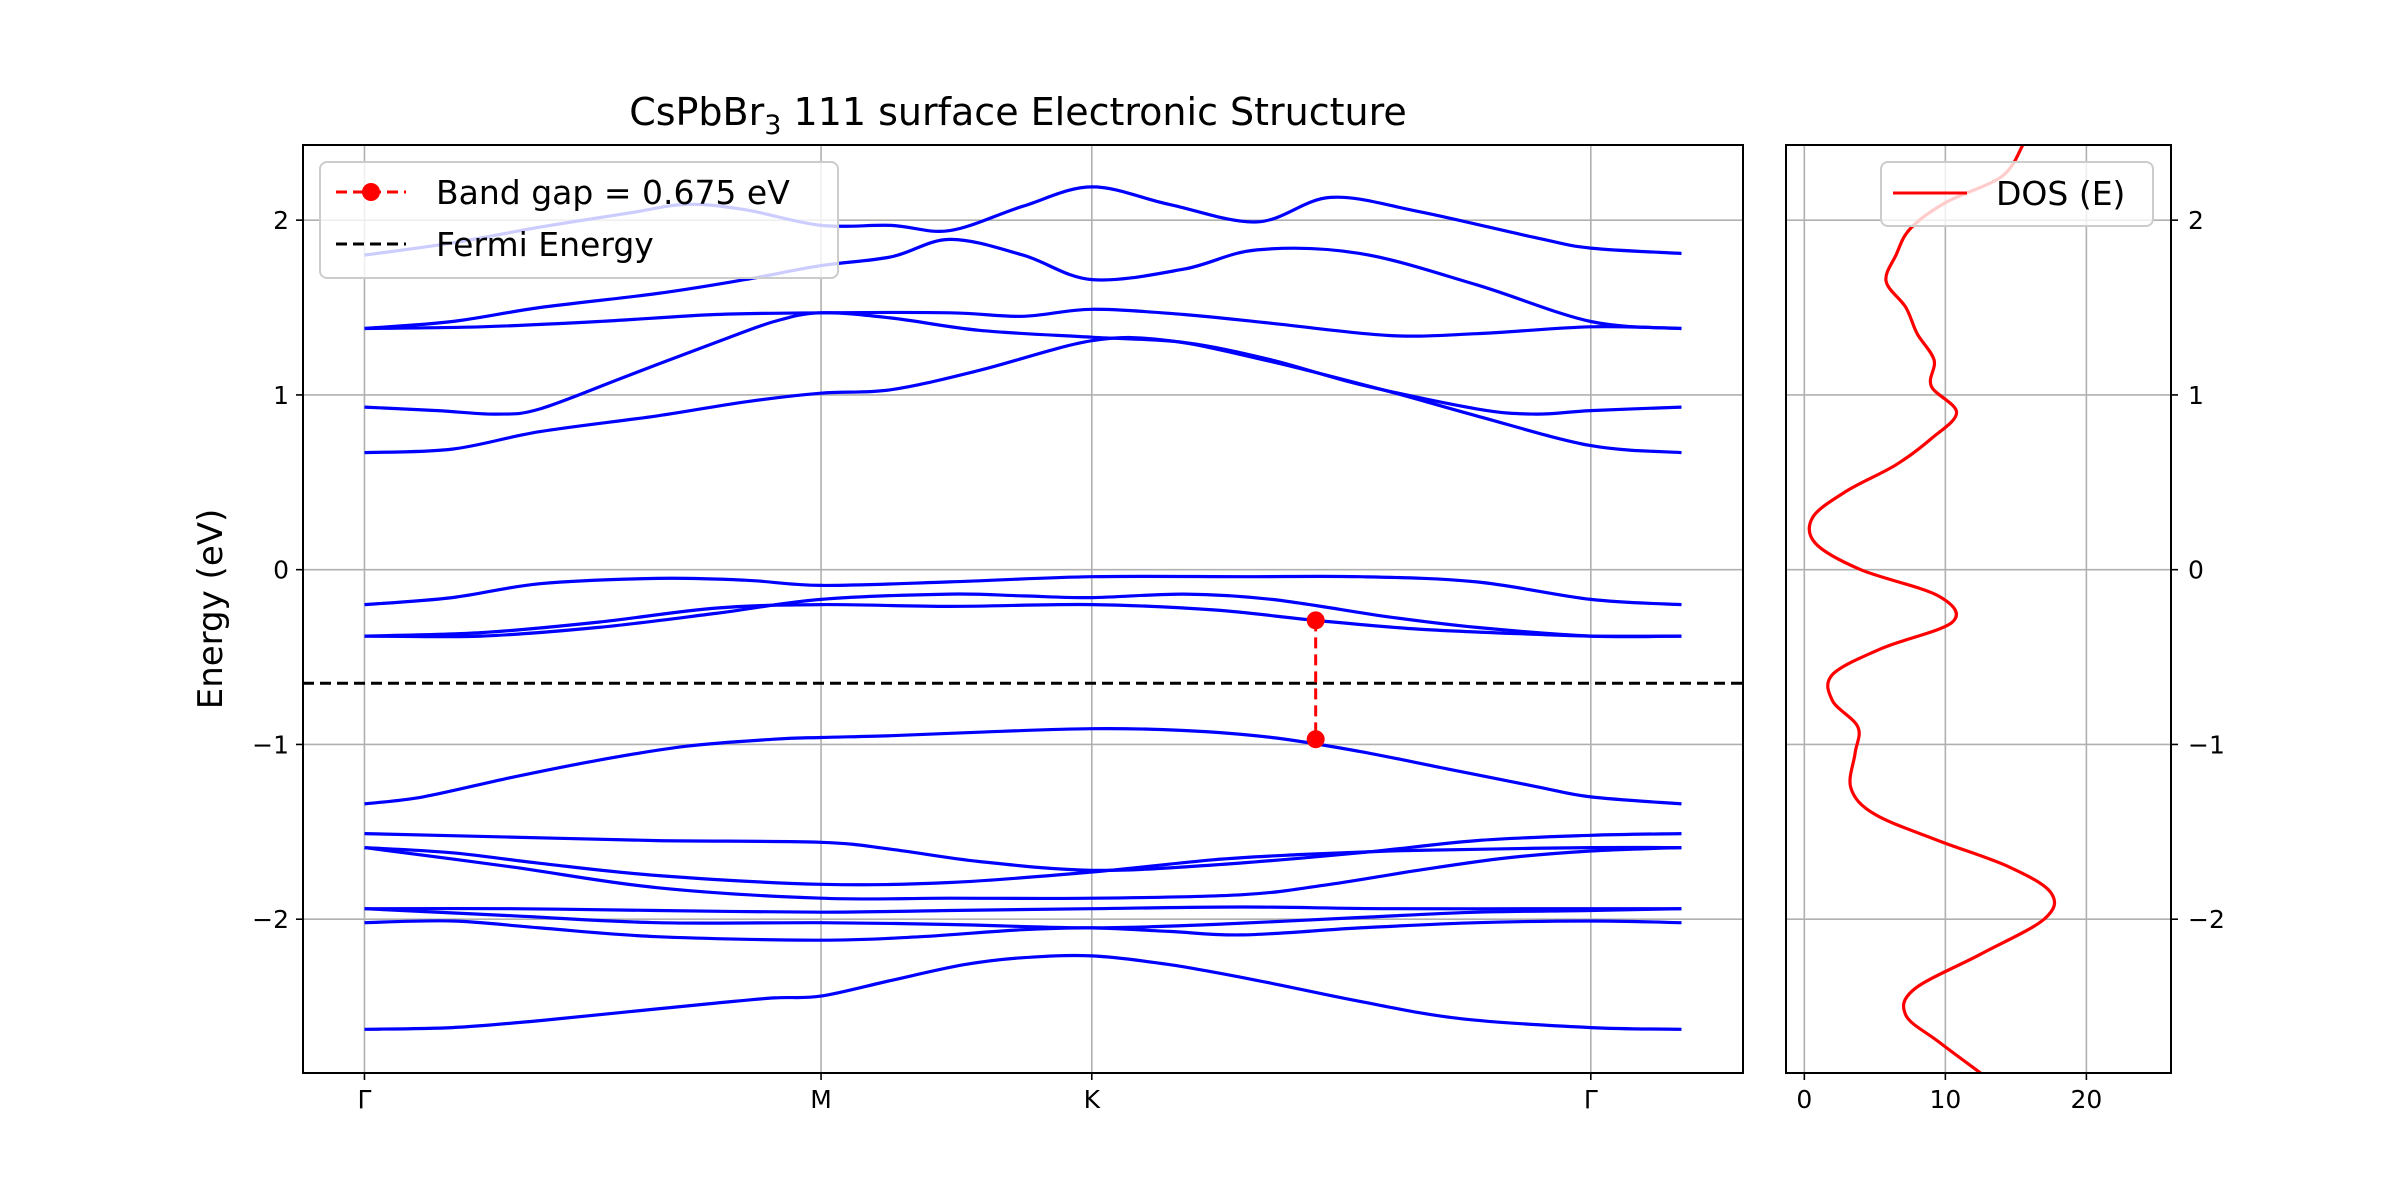  I want to click on right-legend-box, so click(2017, 194).